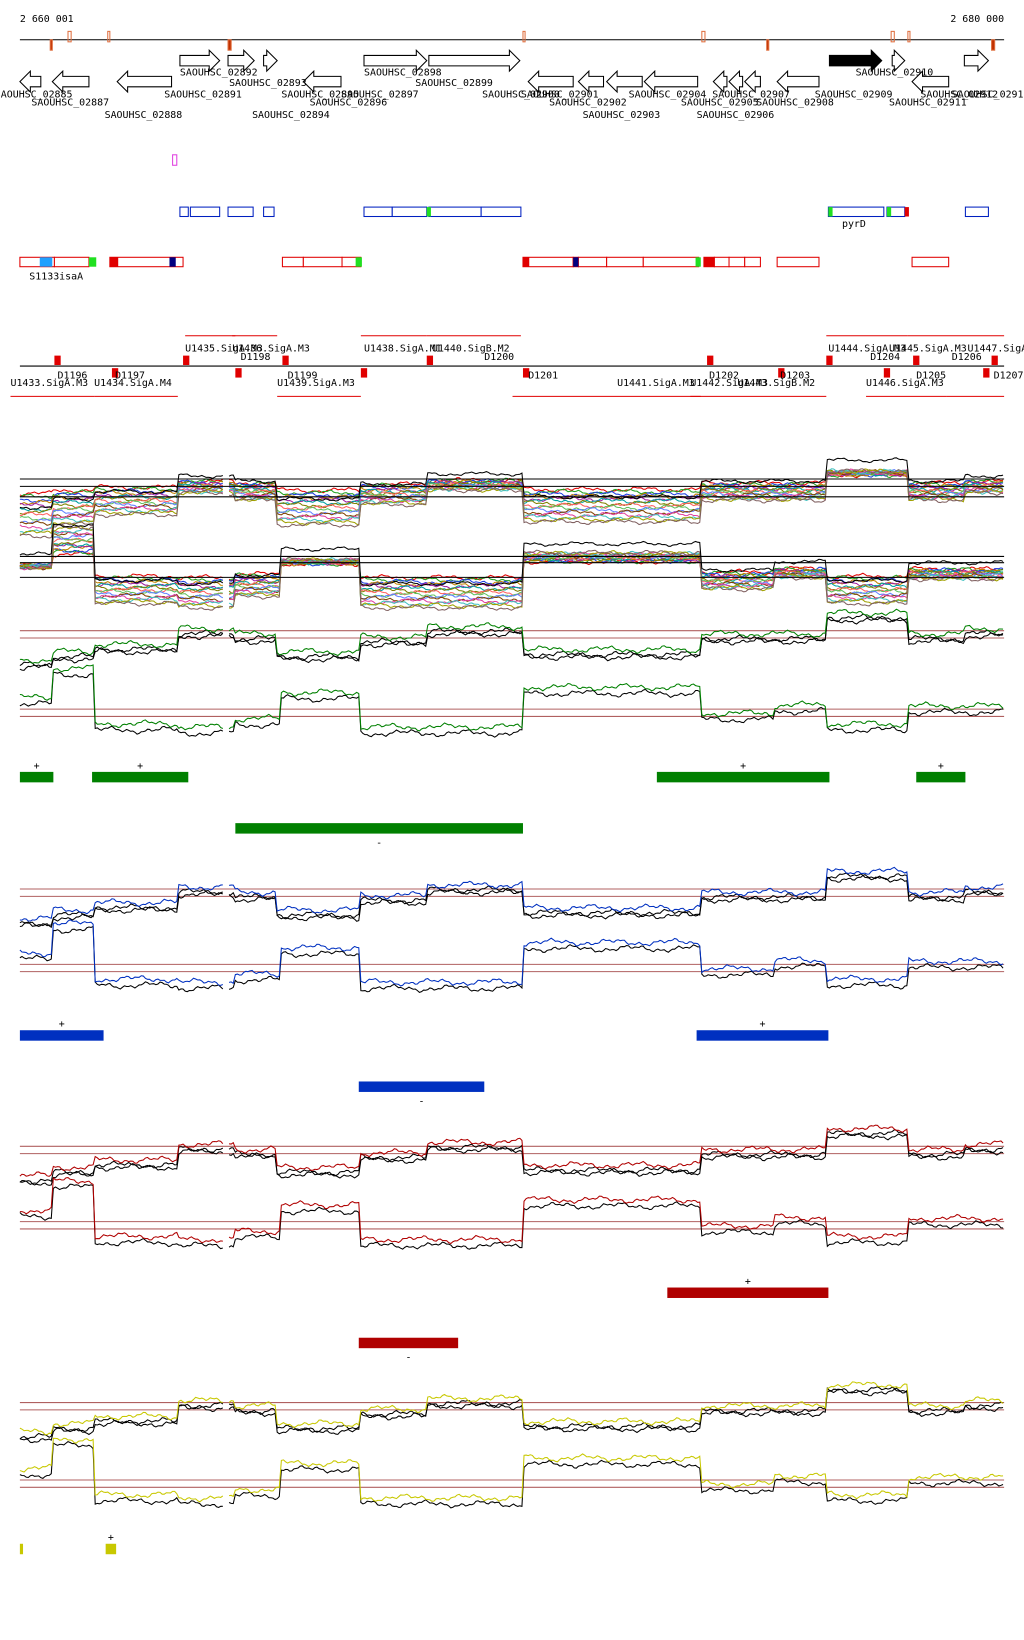 The height and width of the screenshot is (1640, 1024). What do you see at coordinates (73, 376) in the screenshot?
I see `promoter-label: D1196` at bounding box center [73, 376].